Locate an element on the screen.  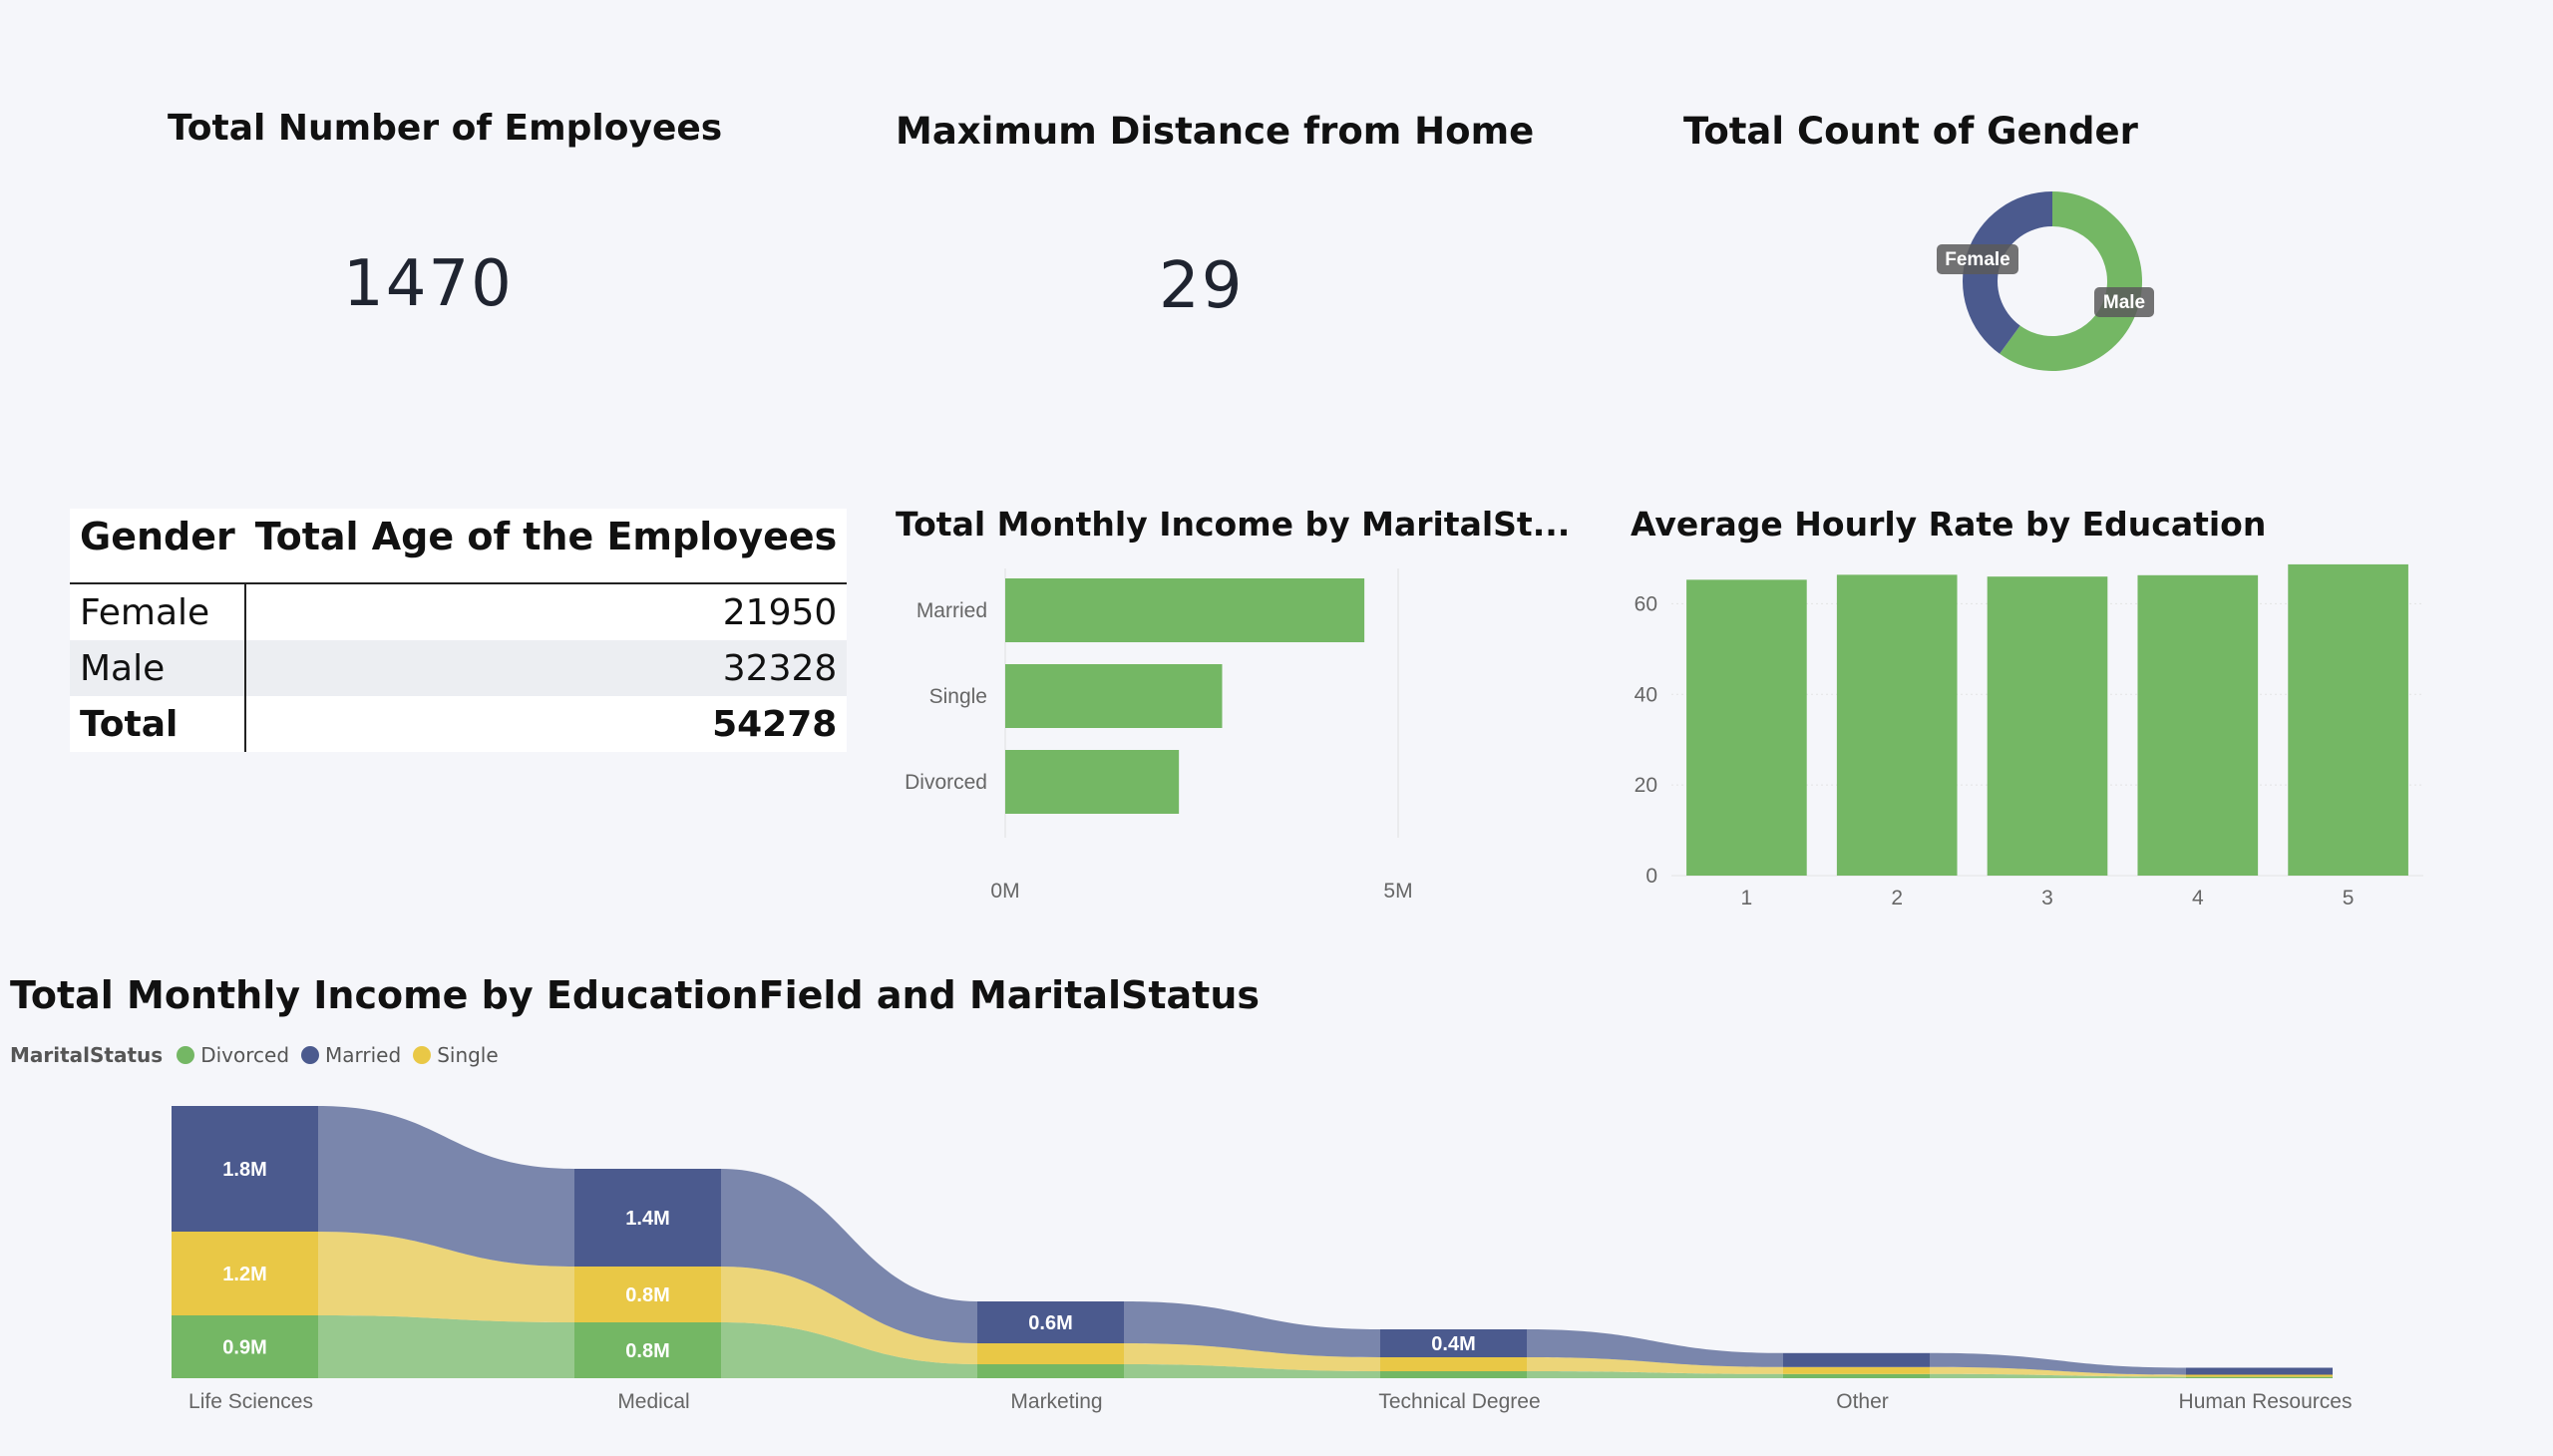
data-label: 0.4M is located at coordinates (1453, 1344).